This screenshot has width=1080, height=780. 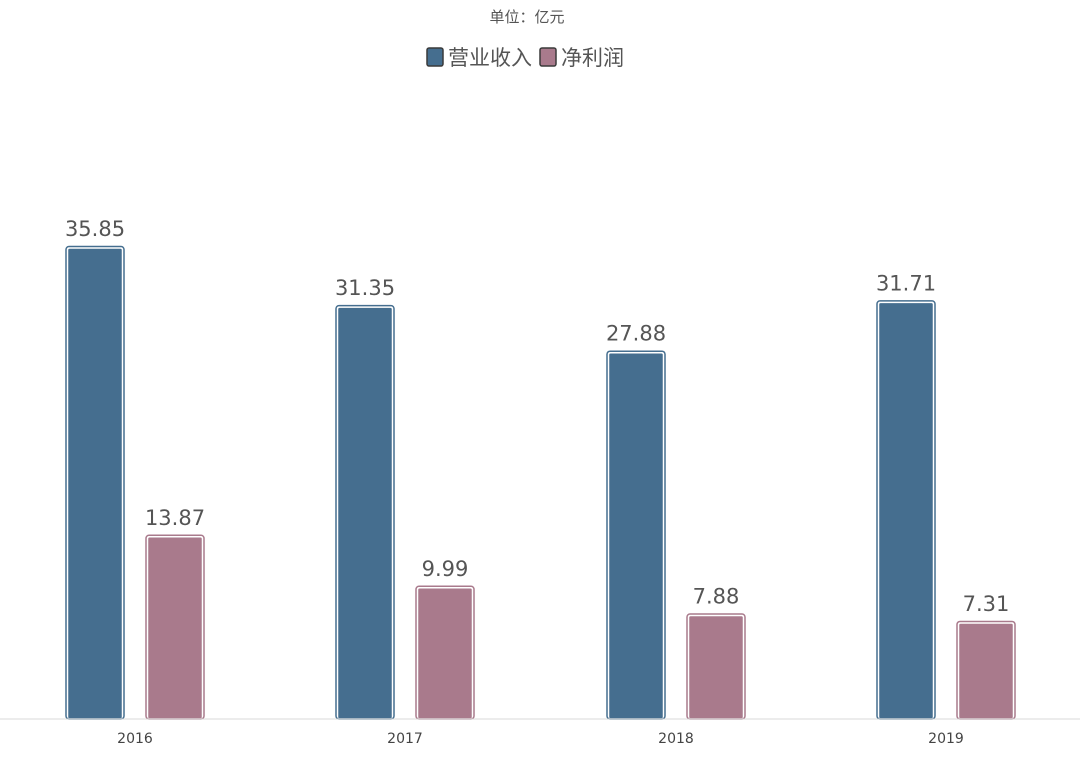 What do you see at coordinates (365, 513) in the screenshot?
I see `bar-revenue-2017` at bounding box center [365, 513].